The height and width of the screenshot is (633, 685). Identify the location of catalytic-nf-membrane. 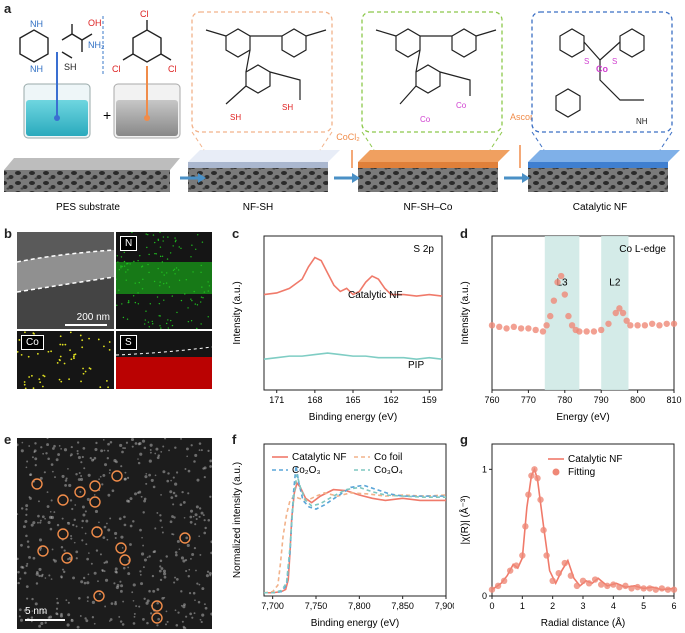
(604, 171).